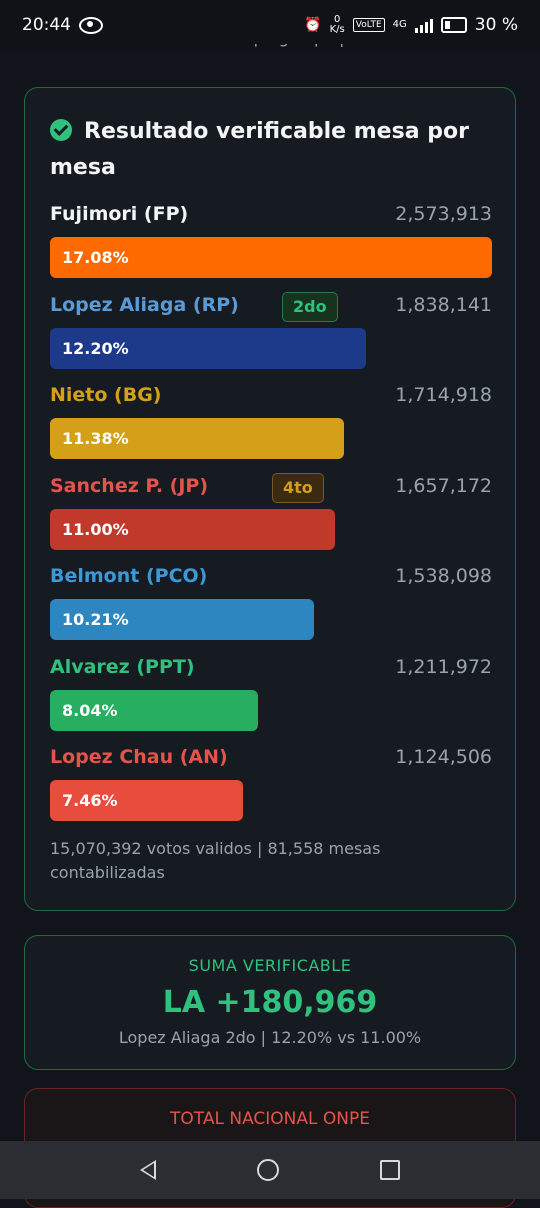  I want to click on candidate-row: Lopez Aliaga (RP) 2do 1,838,141 12.20%, so click(271, 332).